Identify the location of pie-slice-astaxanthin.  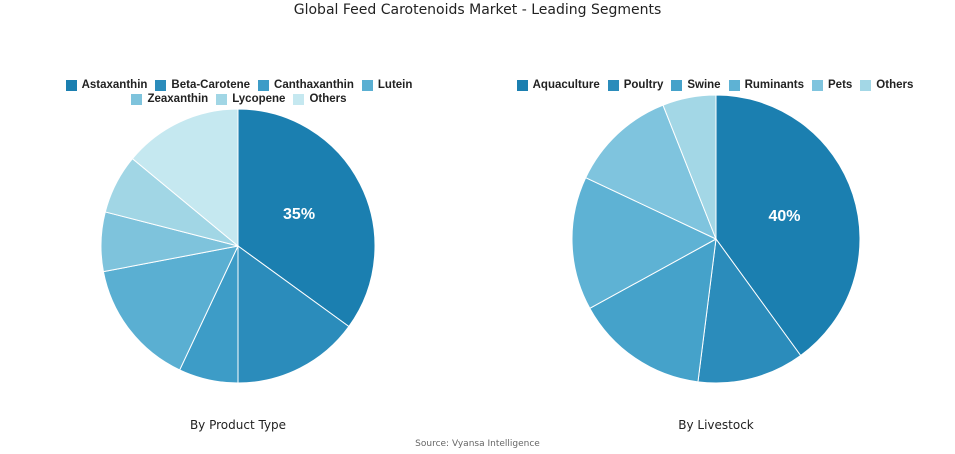
(306, 218).